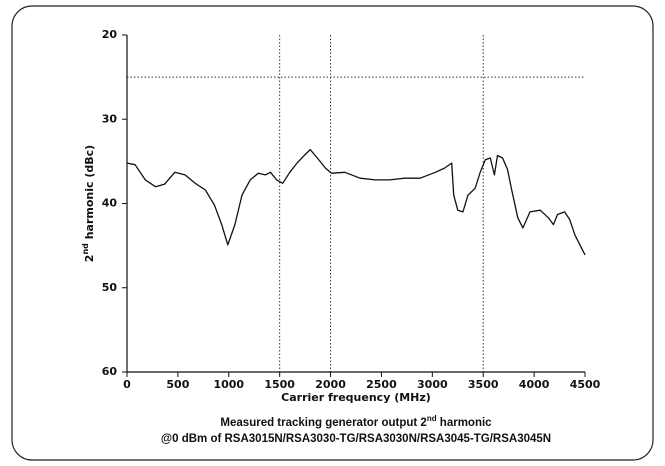  What do you see at coordinates (228, 384) in the screenshot?
I see `x-tick-label: 1000` at bounding box center [228, 384].